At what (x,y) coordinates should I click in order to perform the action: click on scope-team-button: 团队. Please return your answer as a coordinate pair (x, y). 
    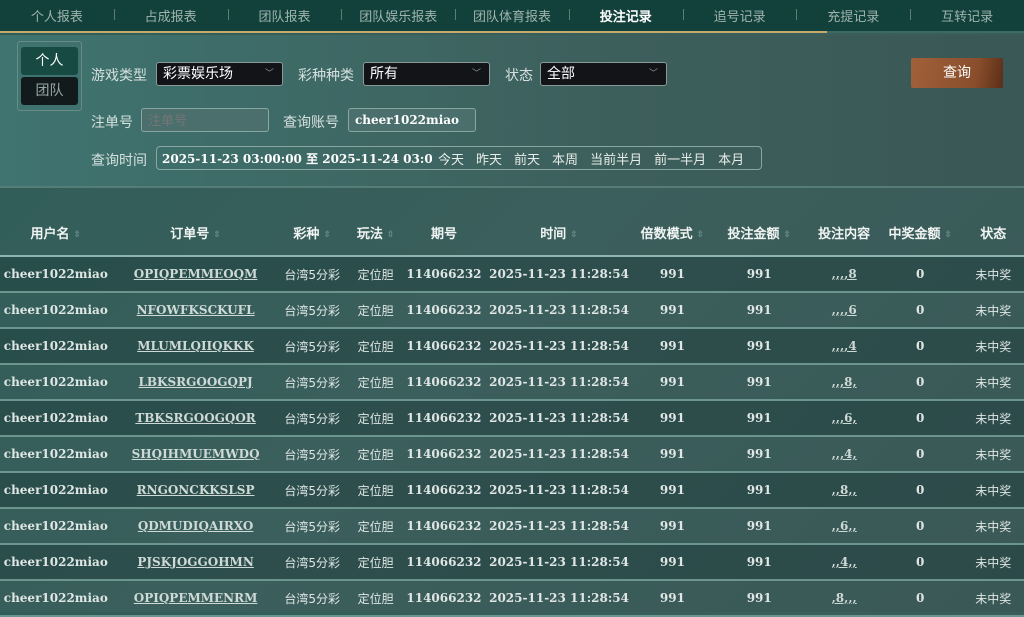
    Looking at the image, I should click on (49, 91).